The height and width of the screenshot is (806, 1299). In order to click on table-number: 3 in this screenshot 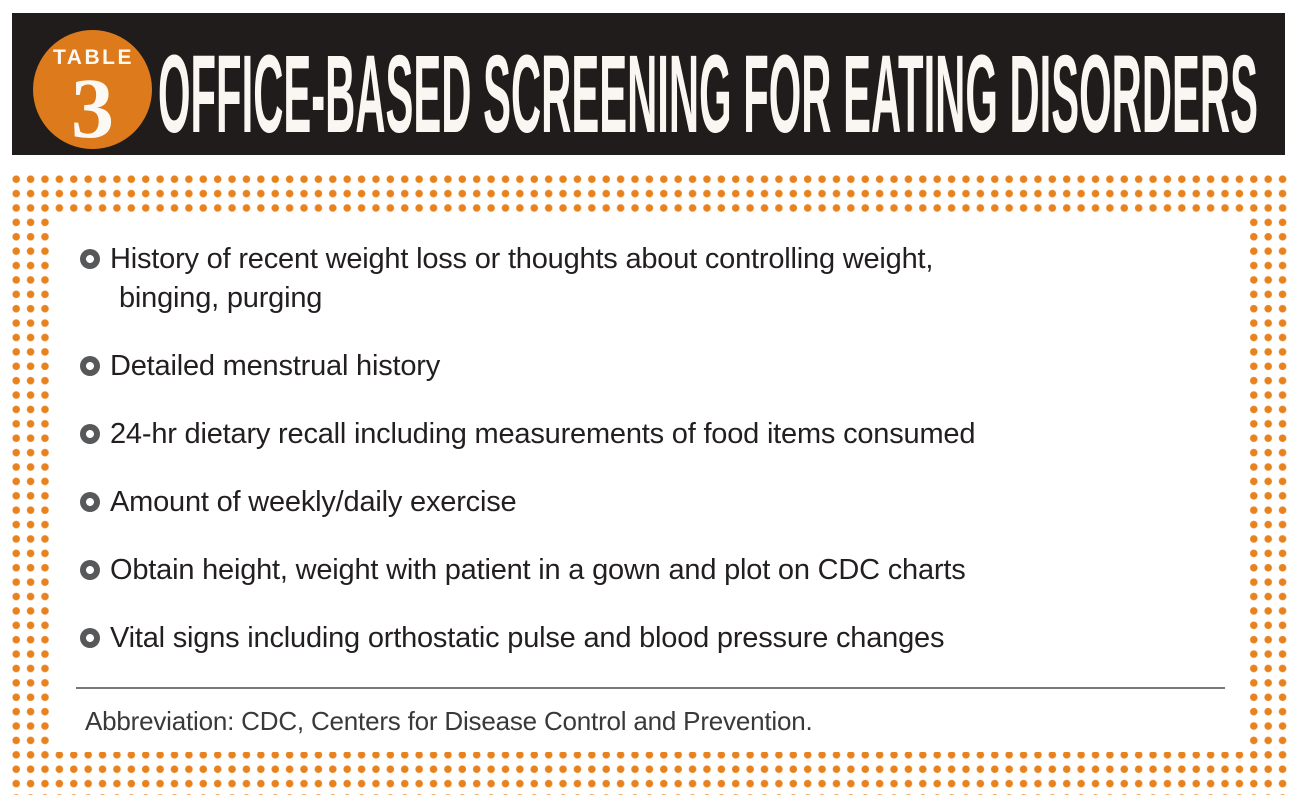, I will do `click(92, 108)`.